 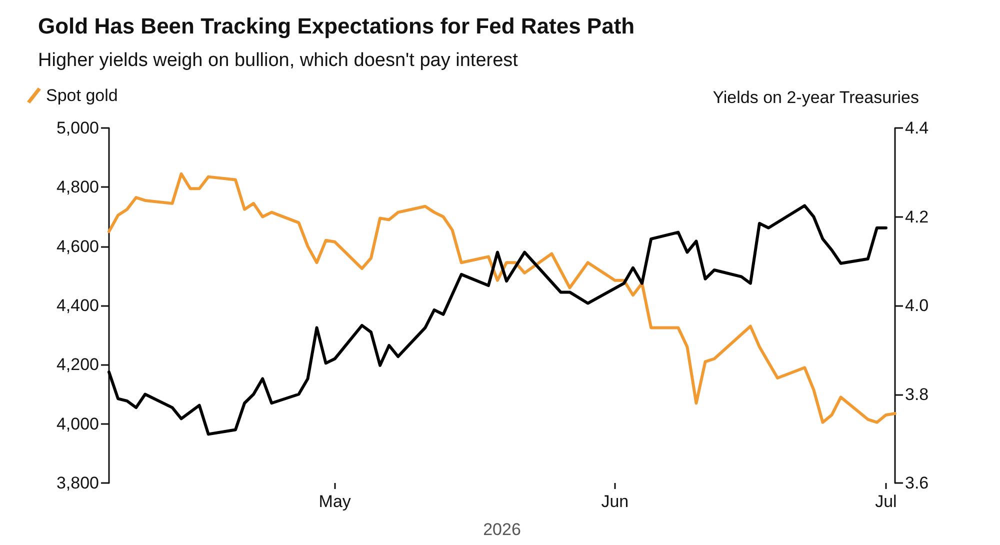 What do you see at coordinates (77, 246) in the screenshot?
I see `y-tick-label: 4,600` at bounding box center [77, 246].